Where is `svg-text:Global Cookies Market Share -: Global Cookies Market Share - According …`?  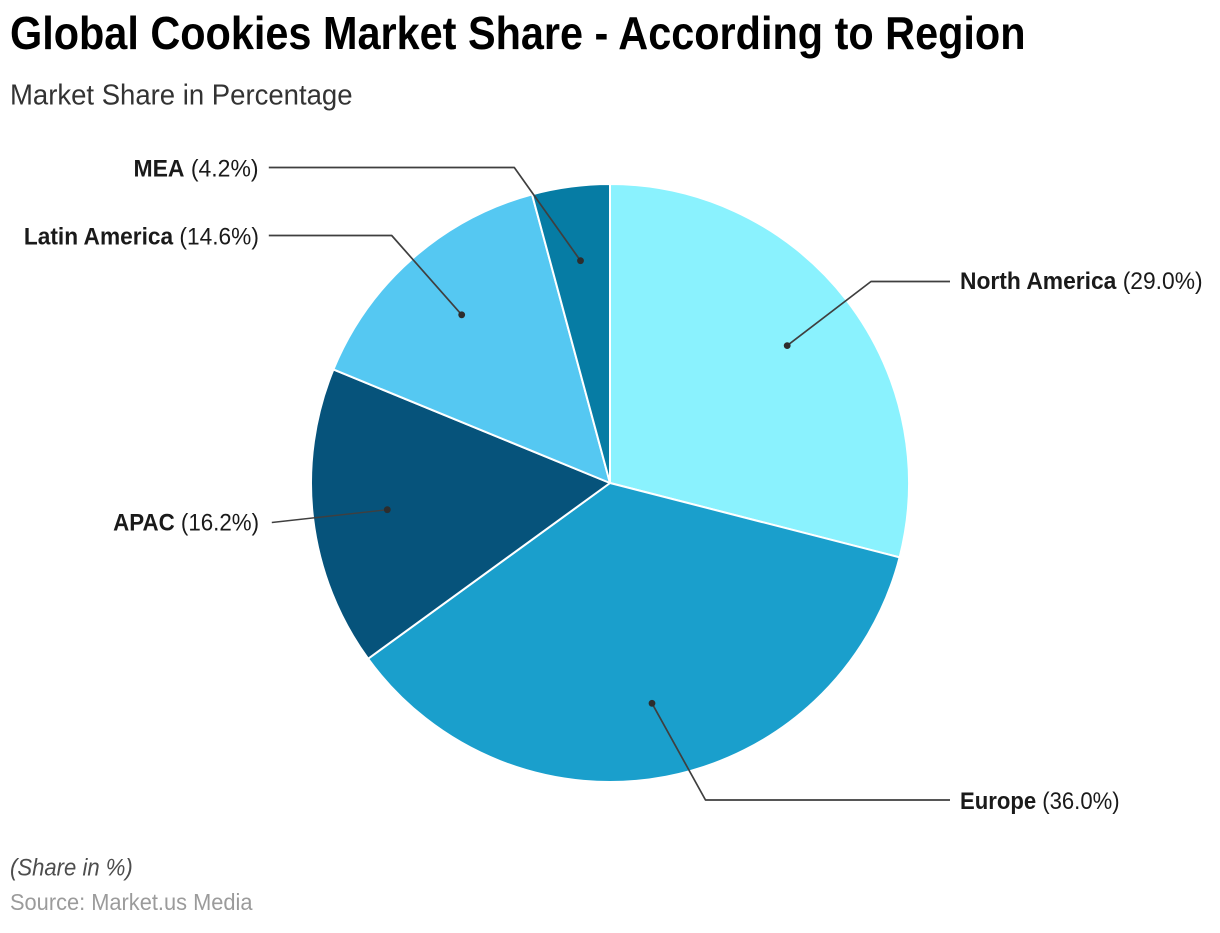 svg-text:Global Cookies Market Share -: Global Cookies Market Share - According … is located at coordinates (518, 33).